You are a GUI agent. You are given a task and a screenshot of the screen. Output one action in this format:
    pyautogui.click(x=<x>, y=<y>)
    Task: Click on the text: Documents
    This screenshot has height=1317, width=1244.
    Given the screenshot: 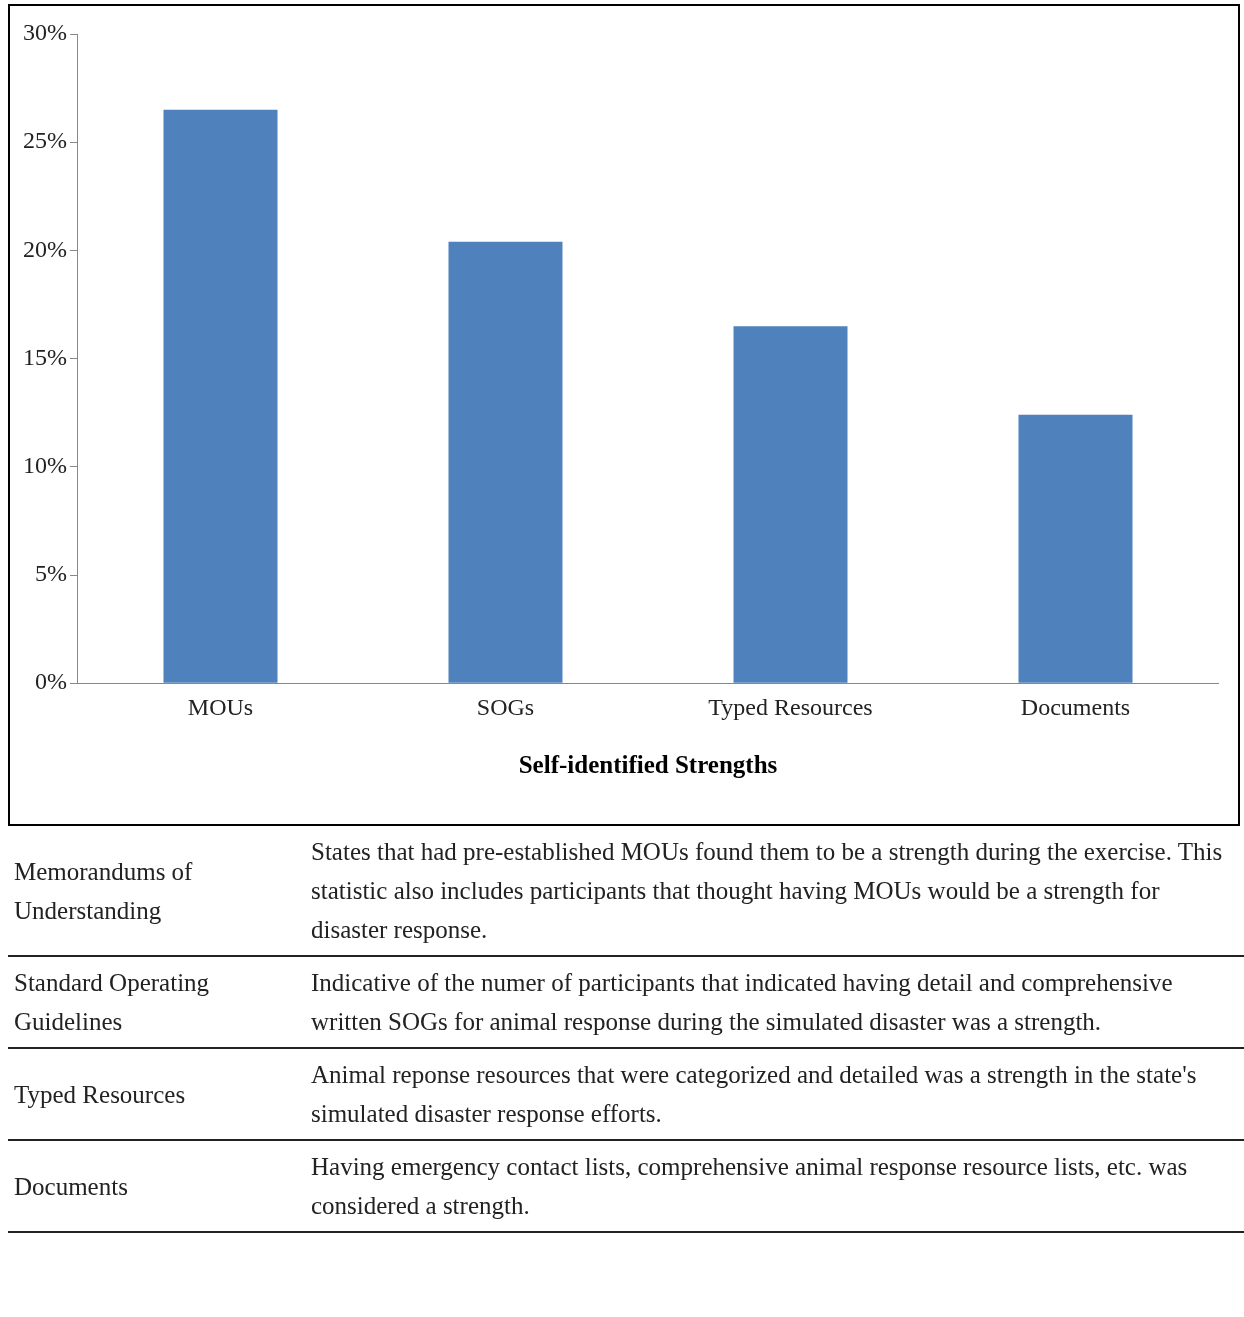 What is the action you would take?
    pyautogui.click(x=156, y=1186)
    